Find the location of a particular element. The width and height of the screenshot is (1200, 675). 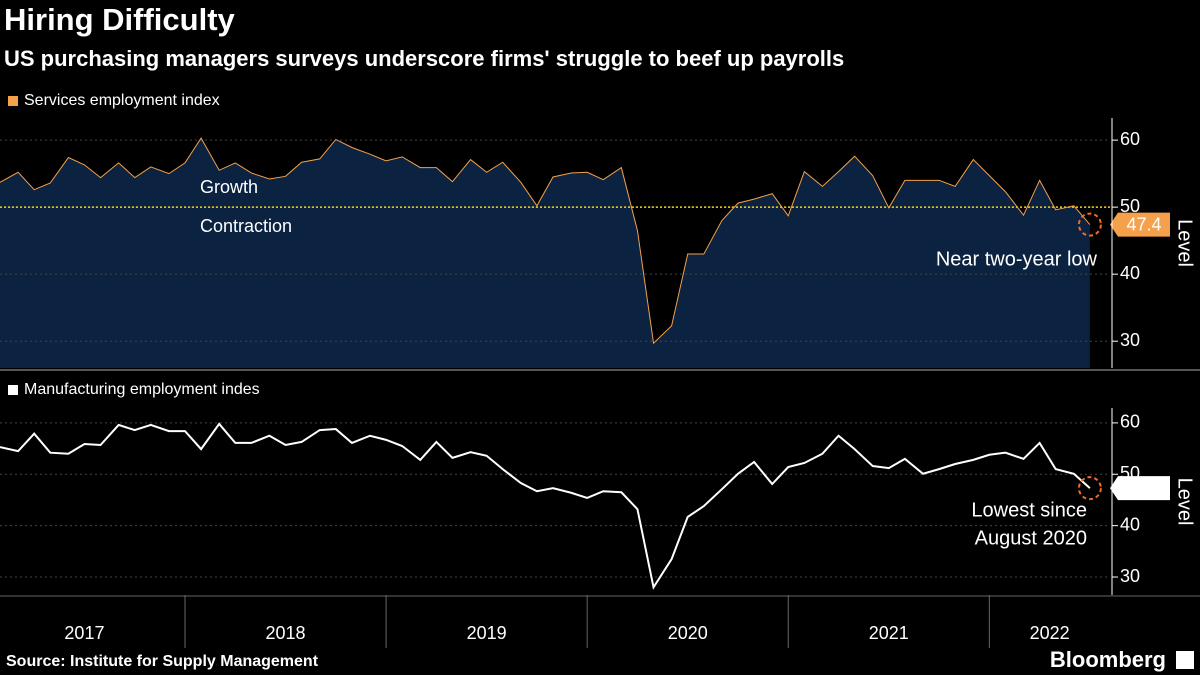

x-tick-label: 2018 is located at coordinates (286, 633).